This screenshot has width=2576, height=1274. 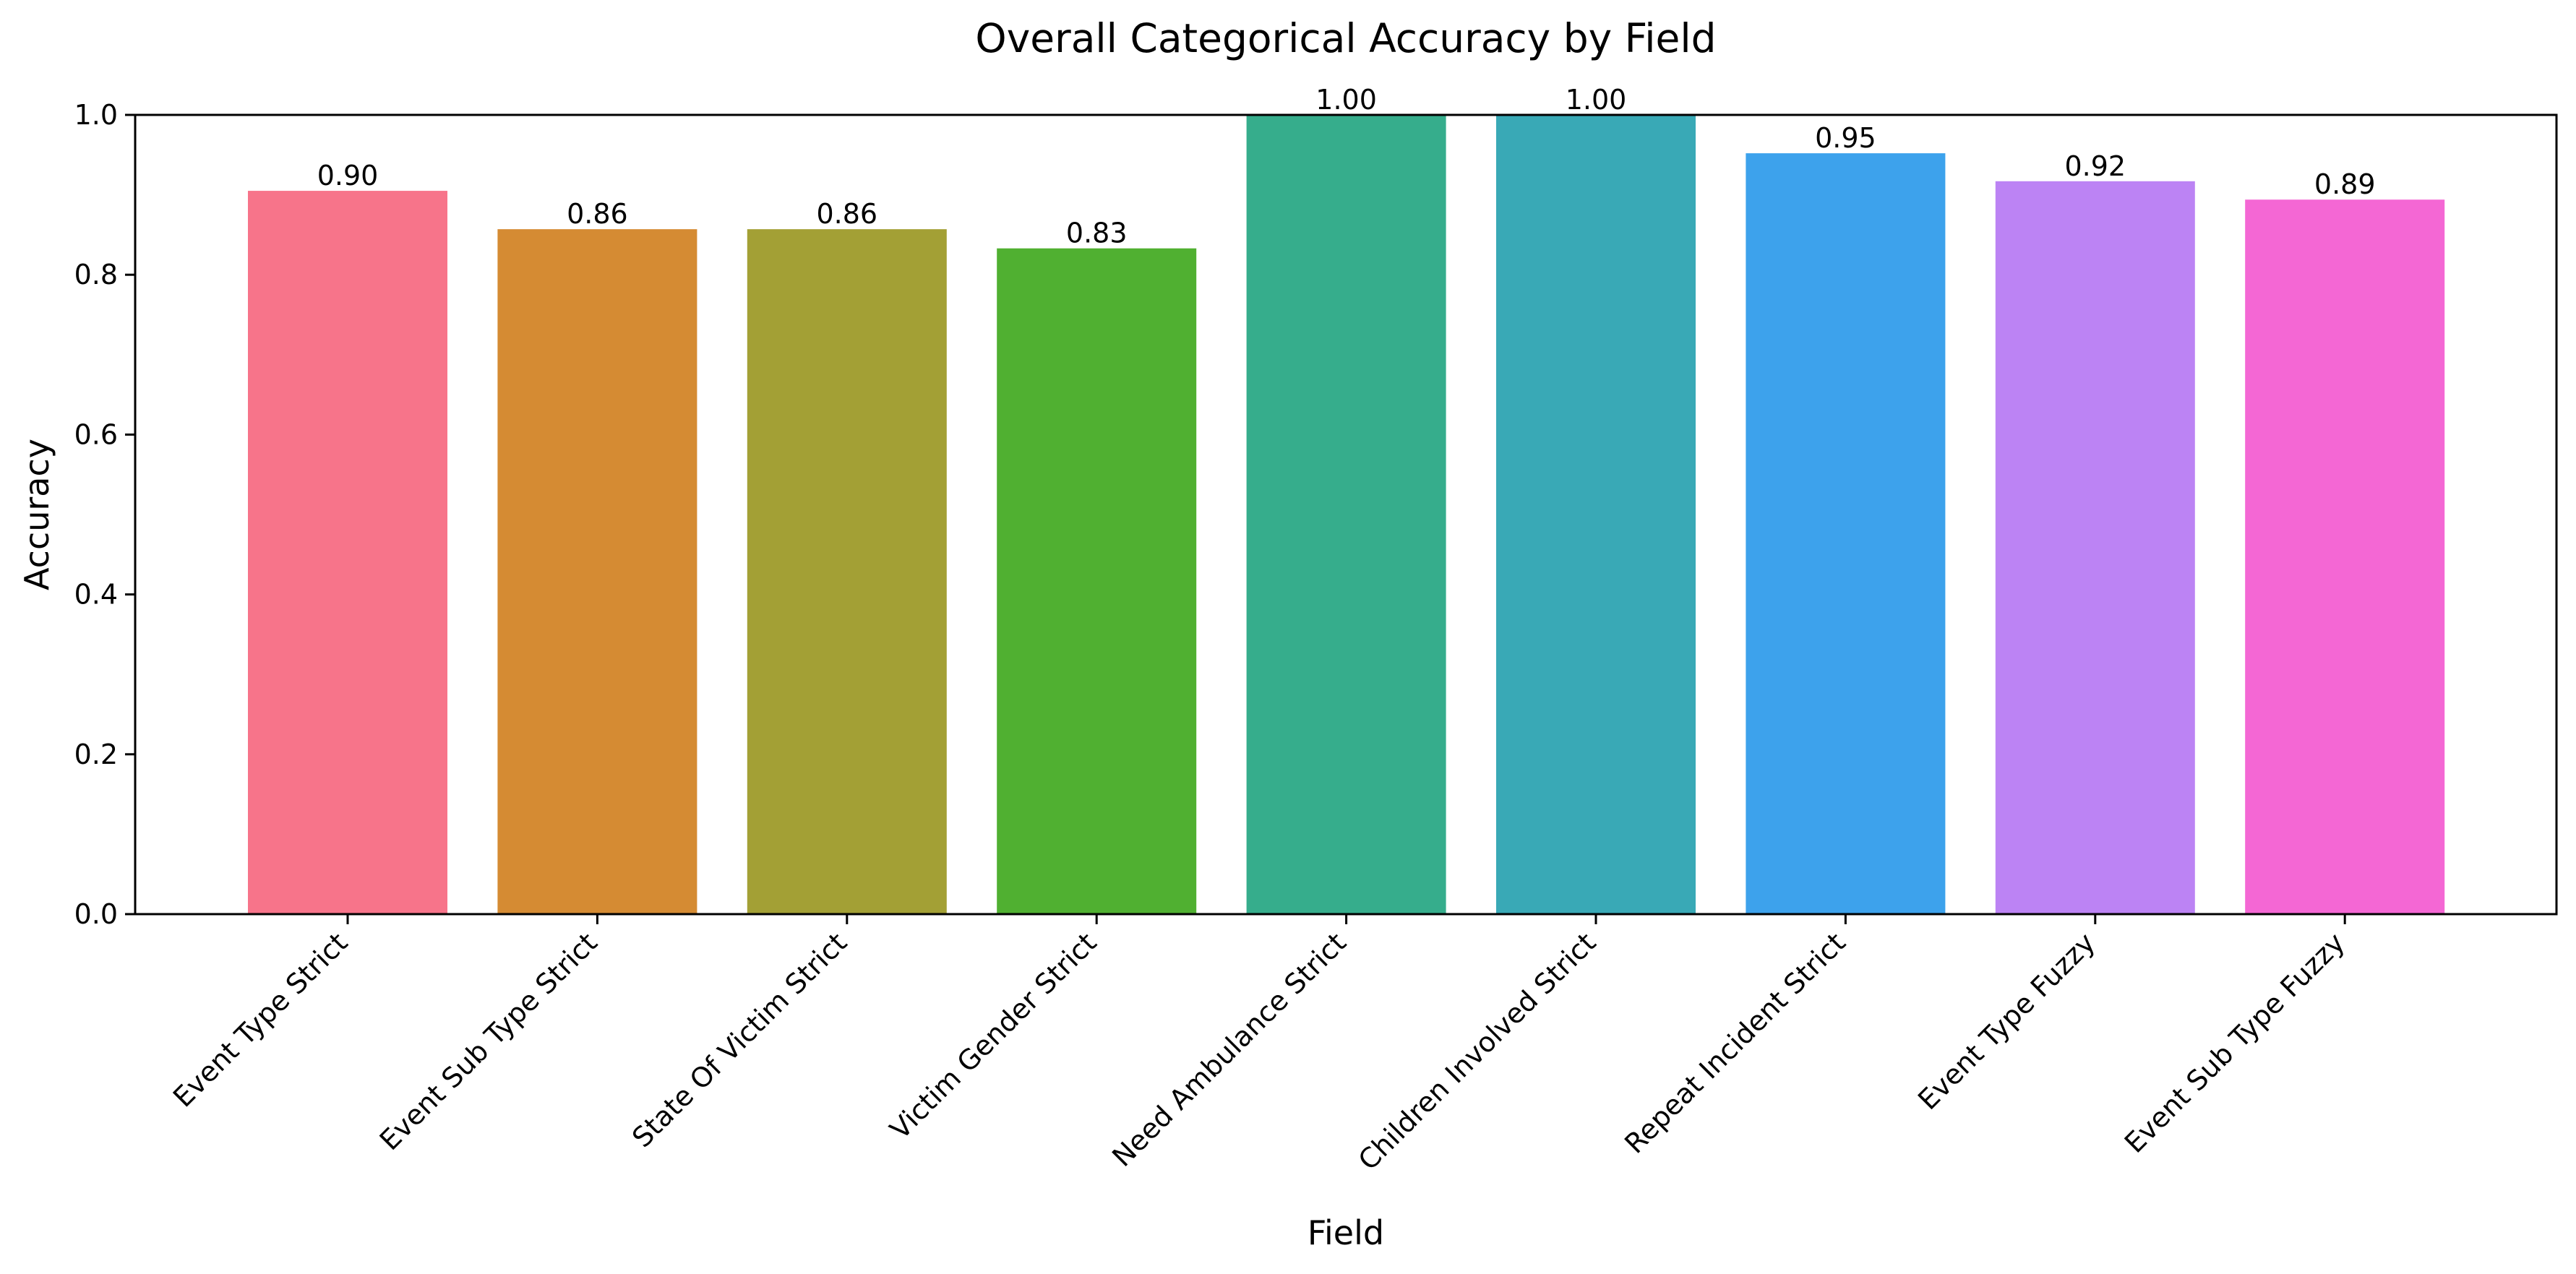 What do you see at coordinates (1346, 1232) in the screenshot?
I see `x-axis-label: Field` at bounding box center [1346, 1232].